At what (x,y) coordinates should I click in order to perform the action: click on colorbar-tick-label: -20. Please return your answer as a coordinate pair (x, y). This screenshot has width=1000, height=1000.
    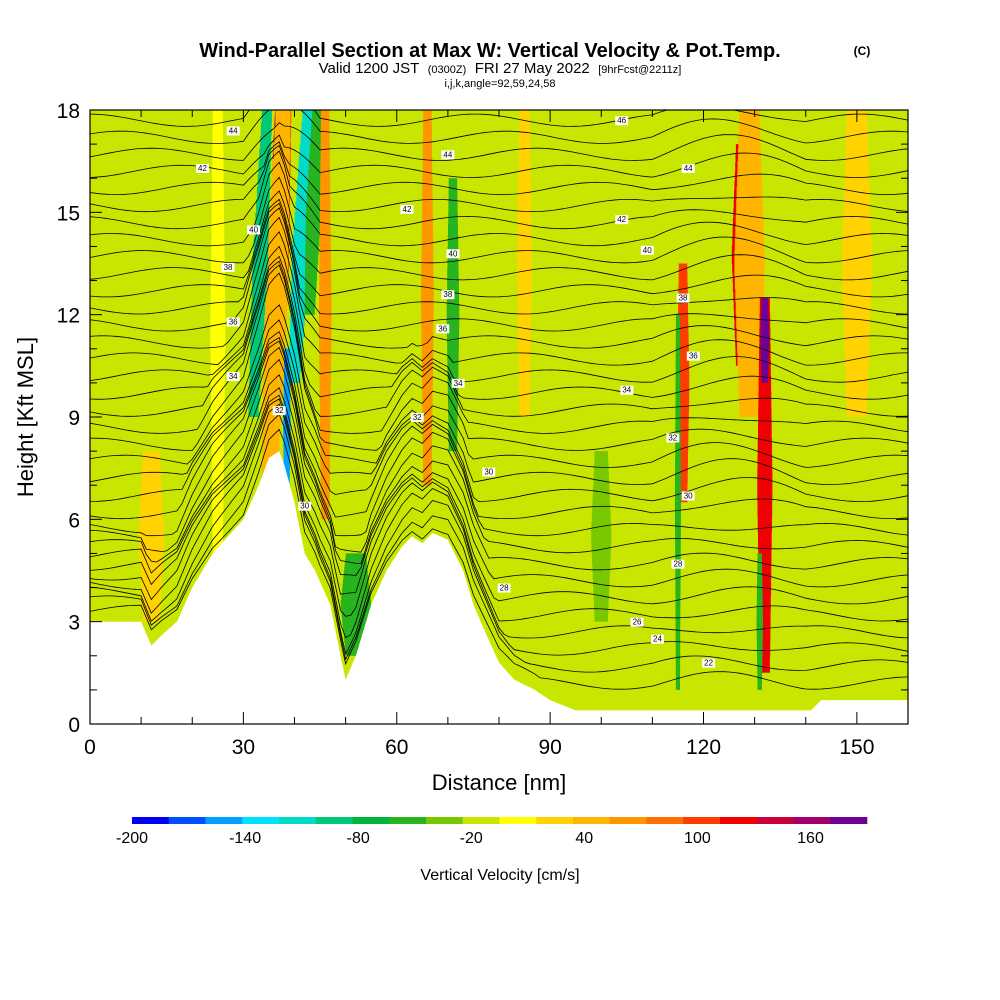
    Looking at the image, I should click on (471, 838).